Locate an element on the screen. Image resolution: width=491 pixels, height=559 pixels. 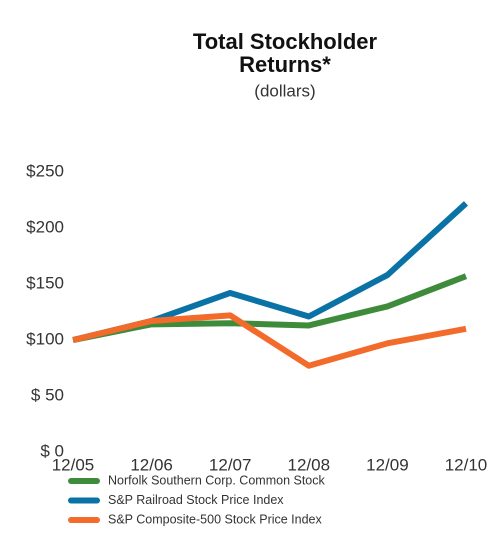
legend-label: S&P Railroad Stock Price Index is located at coordinates (196, 500).